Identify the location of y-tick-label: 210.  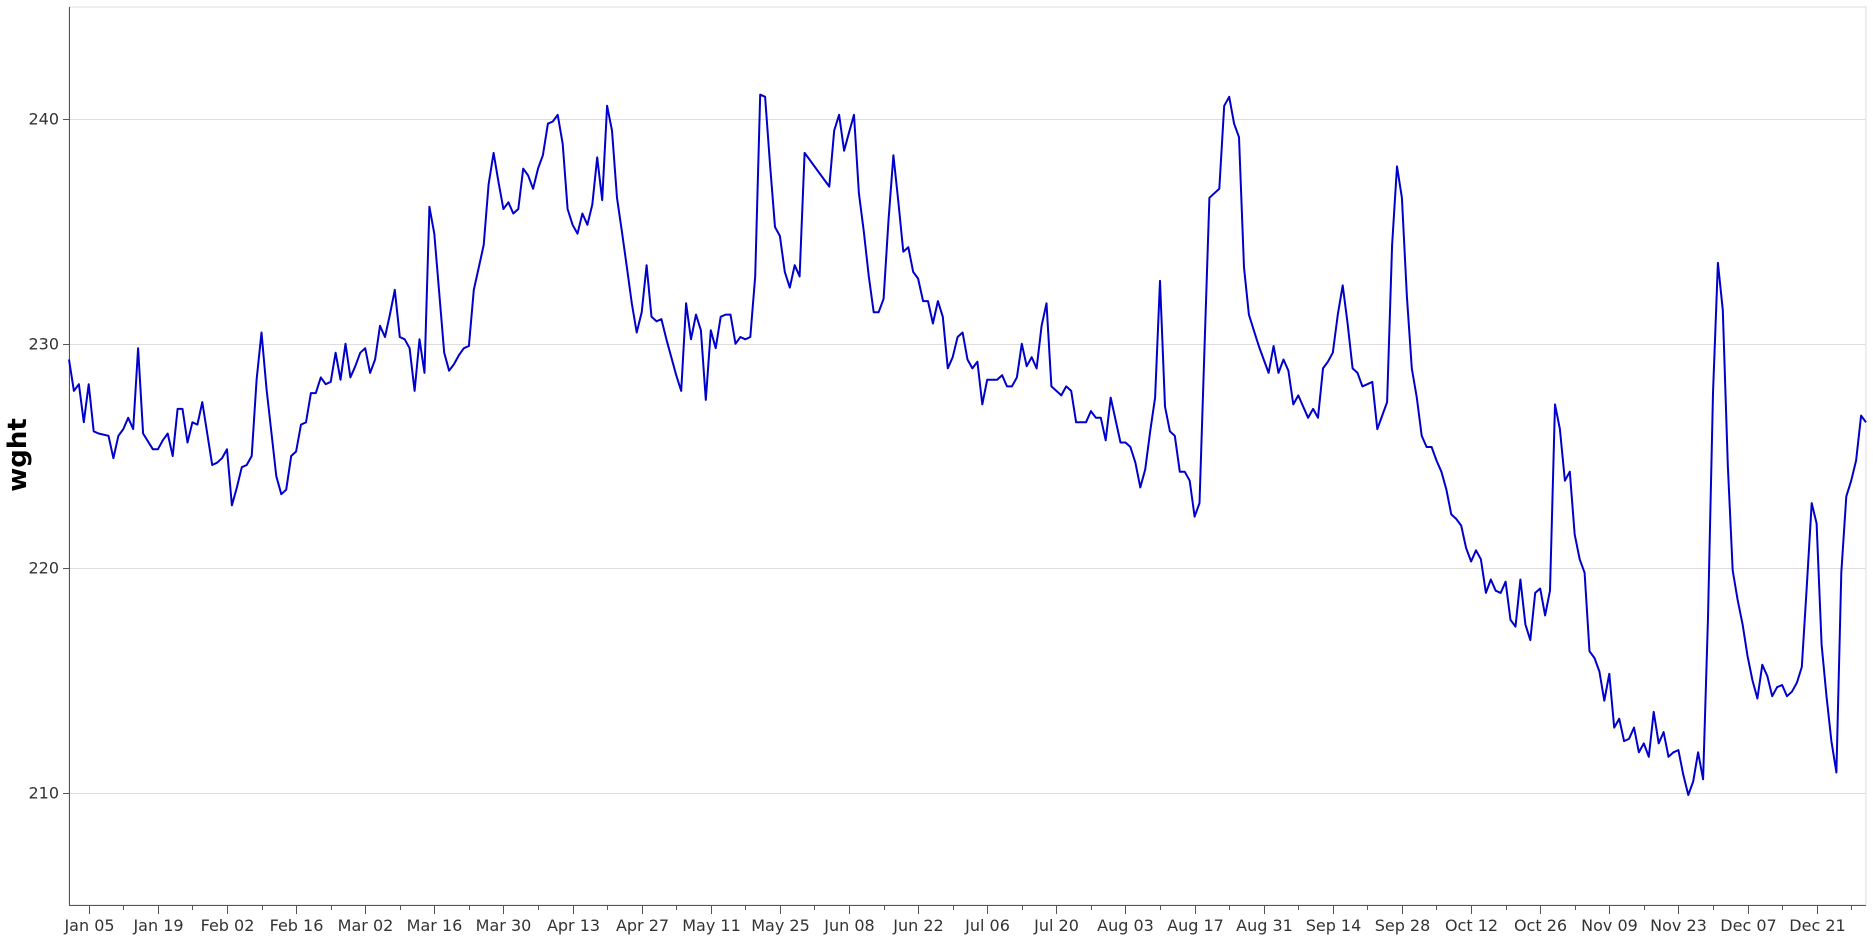
(43, 793).